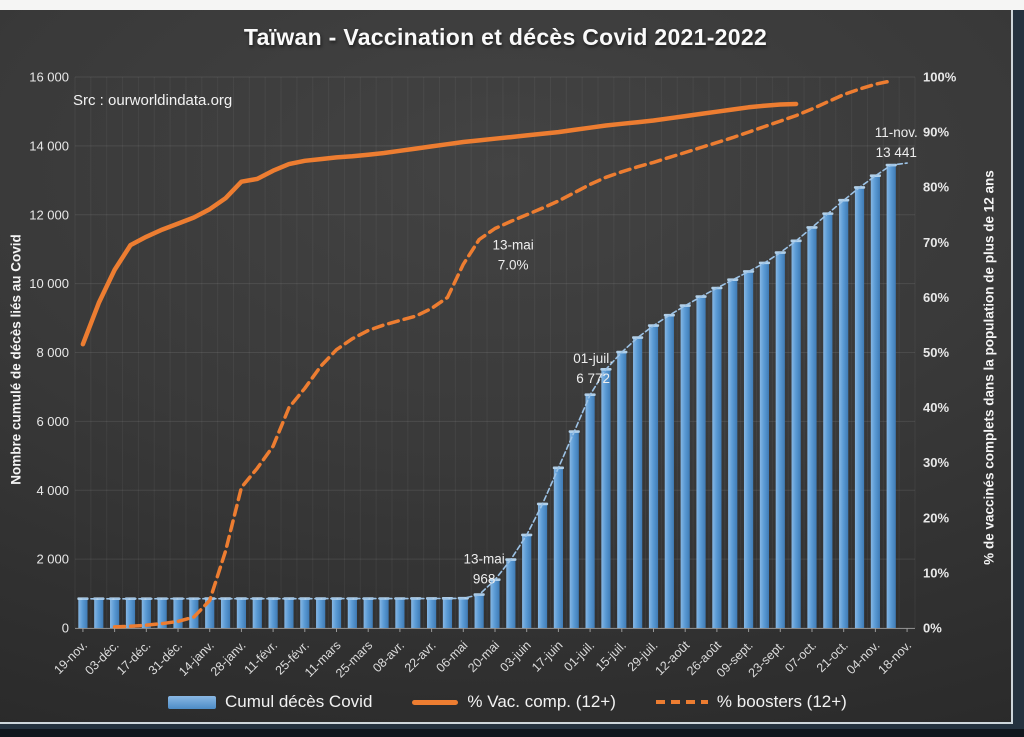 Image resolution: width=1024 pixels, height=737 pixels. I want to click on right-axis-tick-label: 40%, so click(936, 407).